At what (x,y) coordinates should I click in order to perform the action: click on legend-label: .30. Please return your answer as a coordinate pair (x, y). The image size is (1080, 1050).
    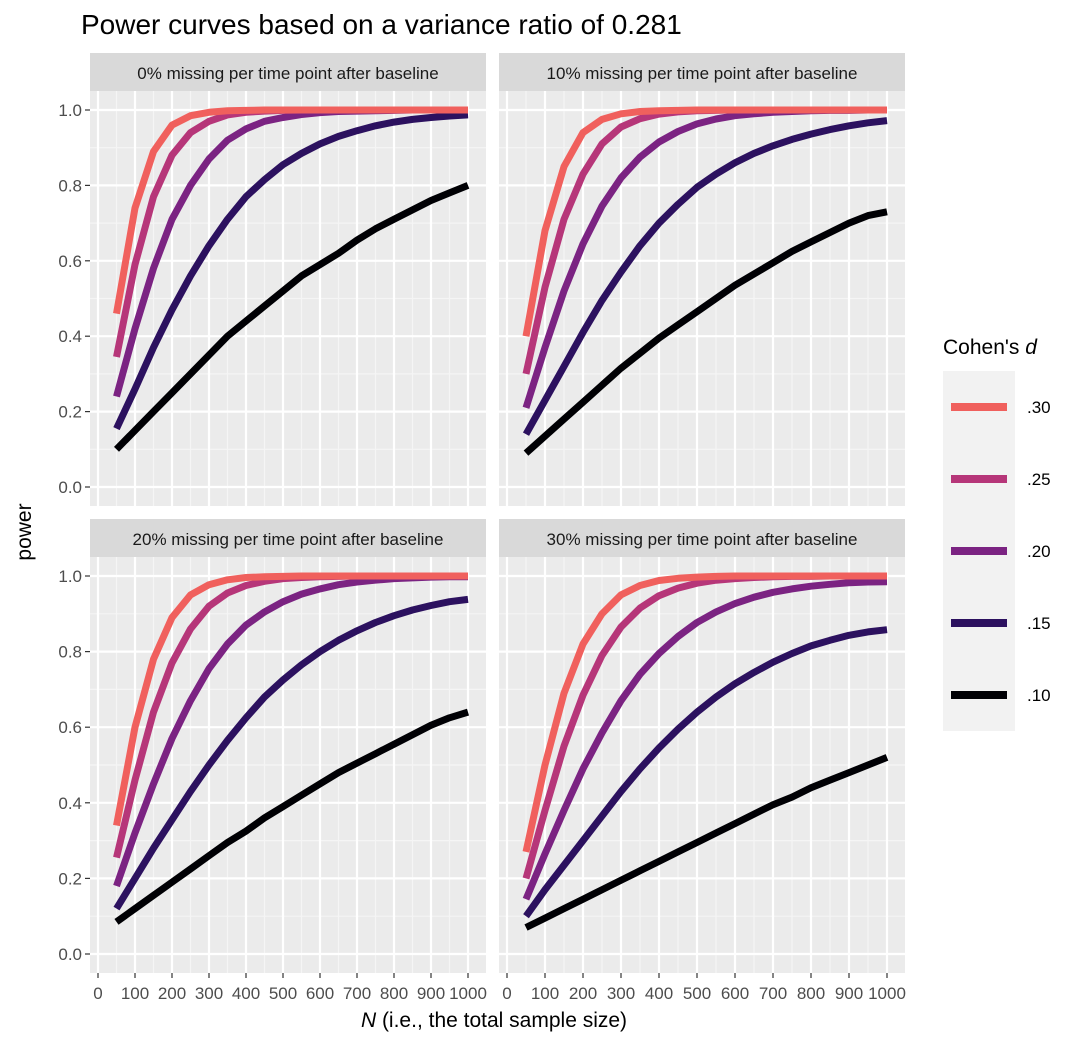
    Looking at the image, I should click on (1039, 407).